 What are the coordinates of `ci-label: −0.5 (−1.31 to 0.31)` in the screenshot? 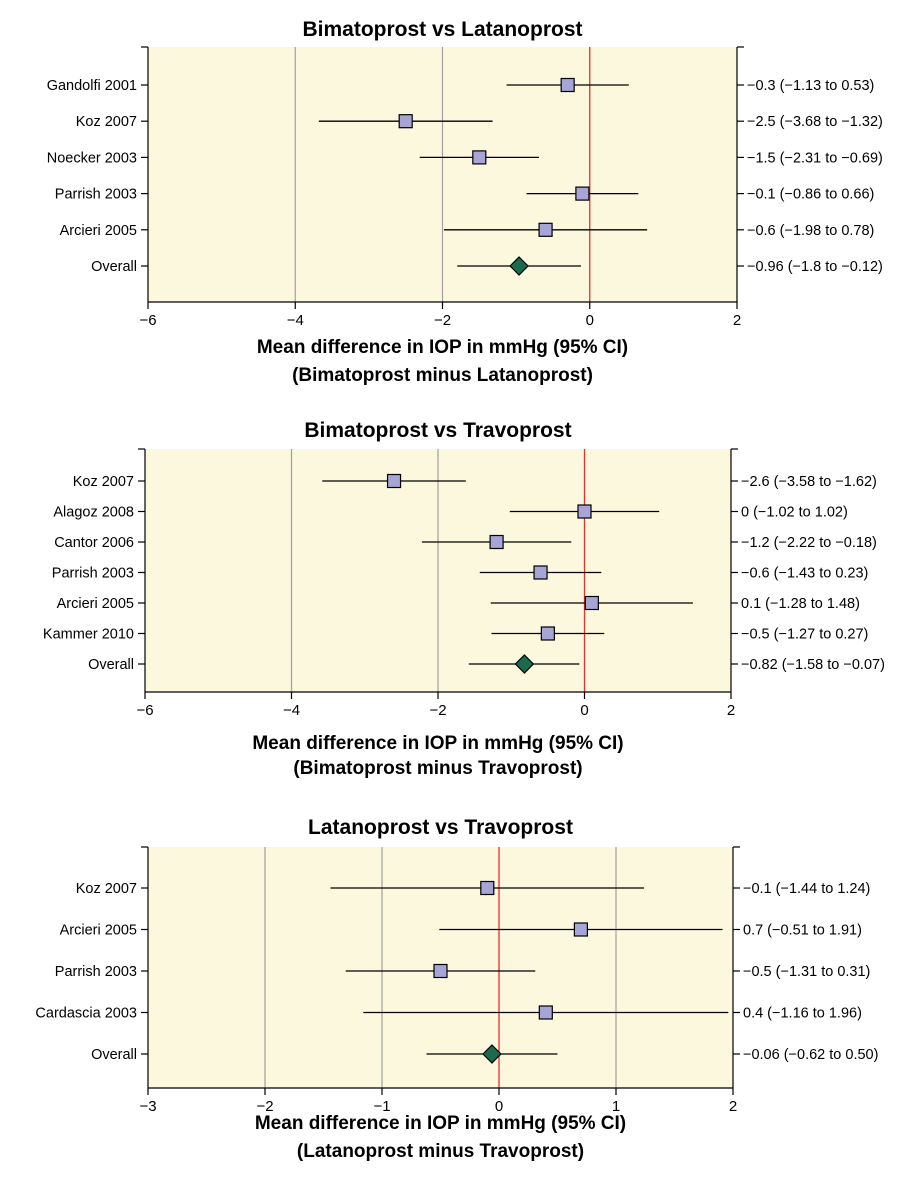 It's located at (806, 972).